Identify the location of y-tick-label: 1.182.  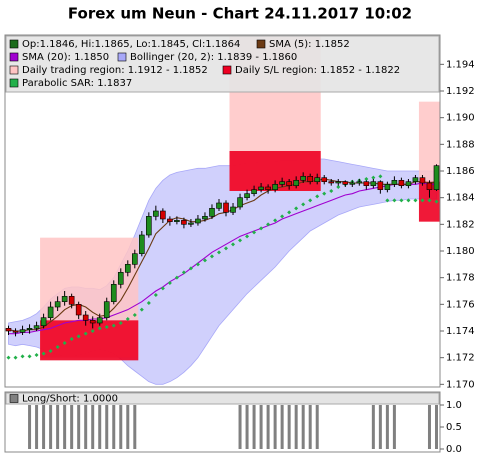
(460, 224).